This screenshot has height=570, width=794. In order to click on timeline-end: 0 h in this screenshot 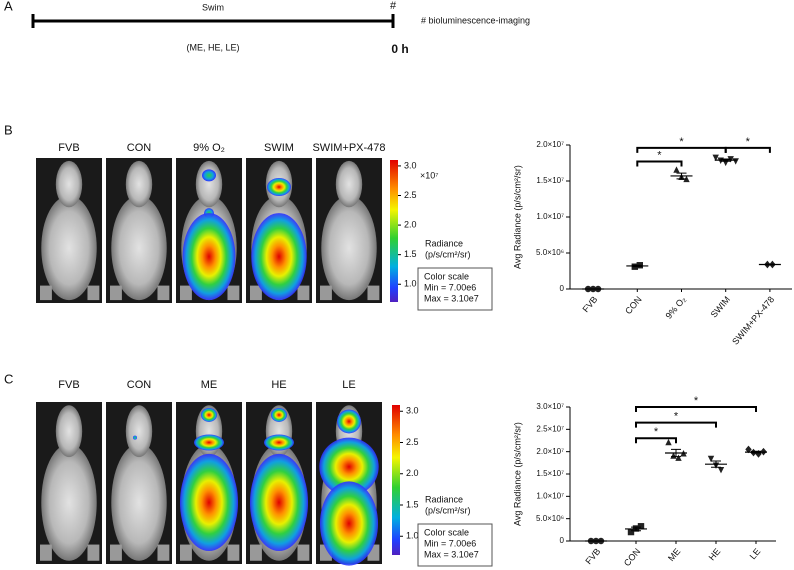, I will do `click(399, 49)`.